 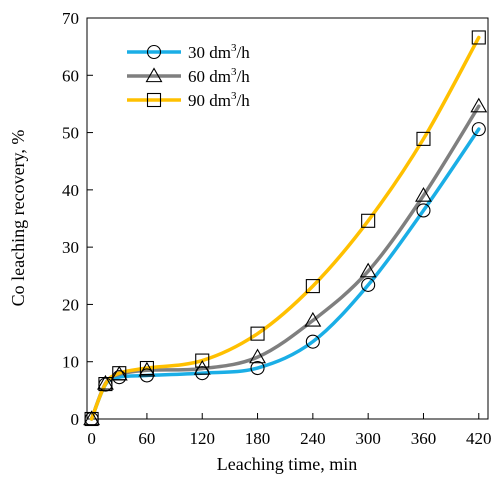 I want to click on legend-label-1: 30 dm3/h, so click(x=219, y=52).